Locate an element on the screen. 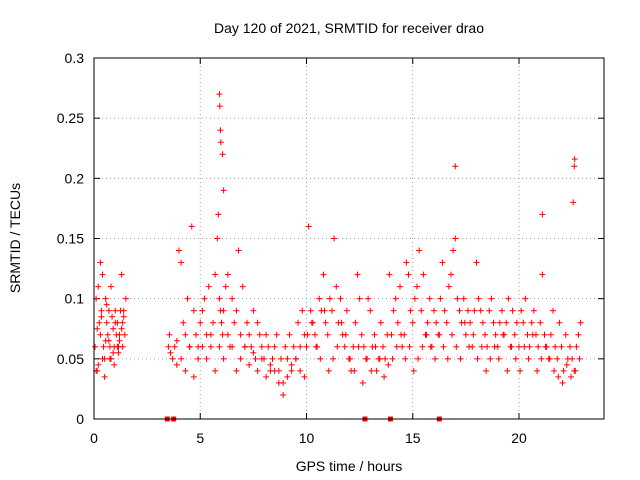 The image size is (640, 480). y-tick-label: 0 is located at coordinates (80, 419).